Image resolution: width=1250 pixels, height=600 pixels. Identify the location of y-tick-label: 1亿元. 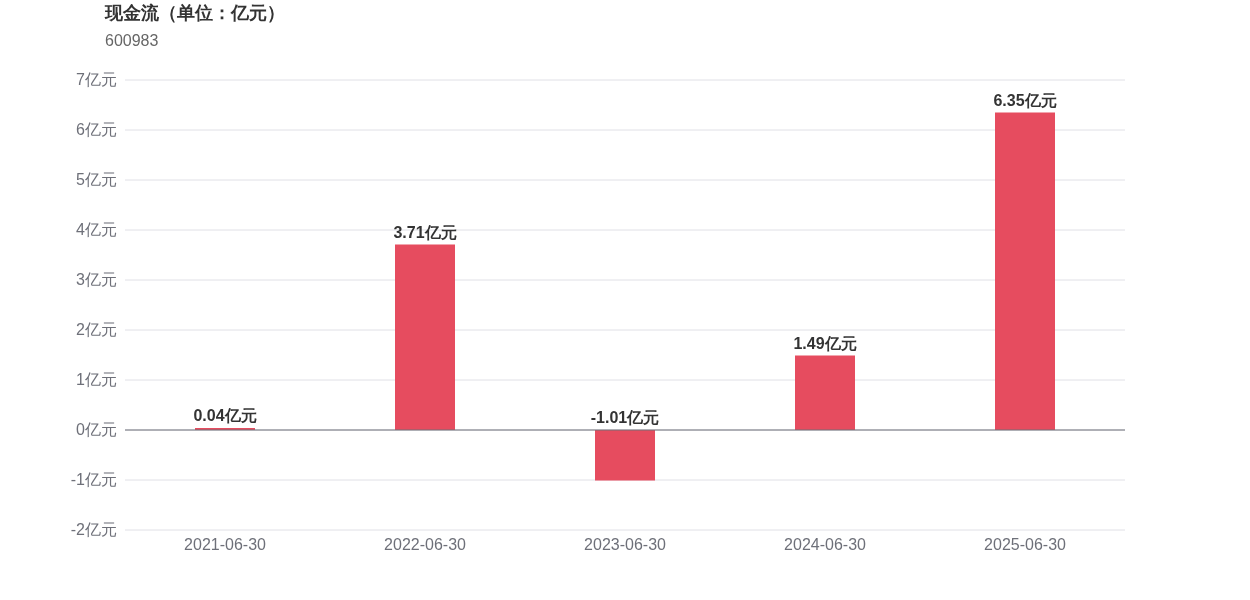
(96, 379).